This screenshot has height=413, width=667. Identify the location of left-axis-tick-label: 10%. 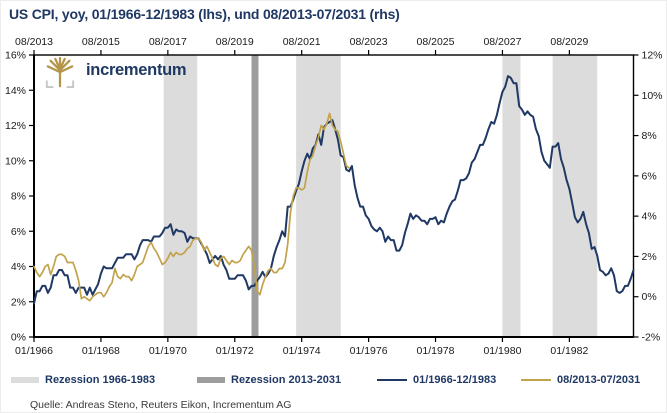
(15, 161).